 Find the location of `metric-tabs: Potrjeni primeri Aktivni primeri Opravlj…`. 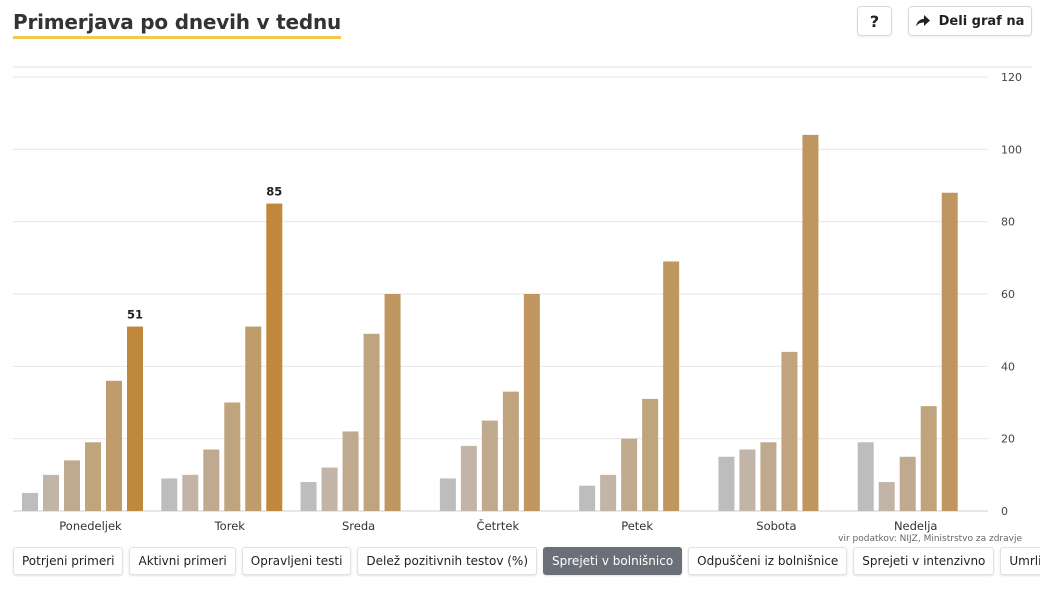

metric-tabs: Potrjeni primeri Aktivni primeri Opravlj… is located at coordinates (526, 561).